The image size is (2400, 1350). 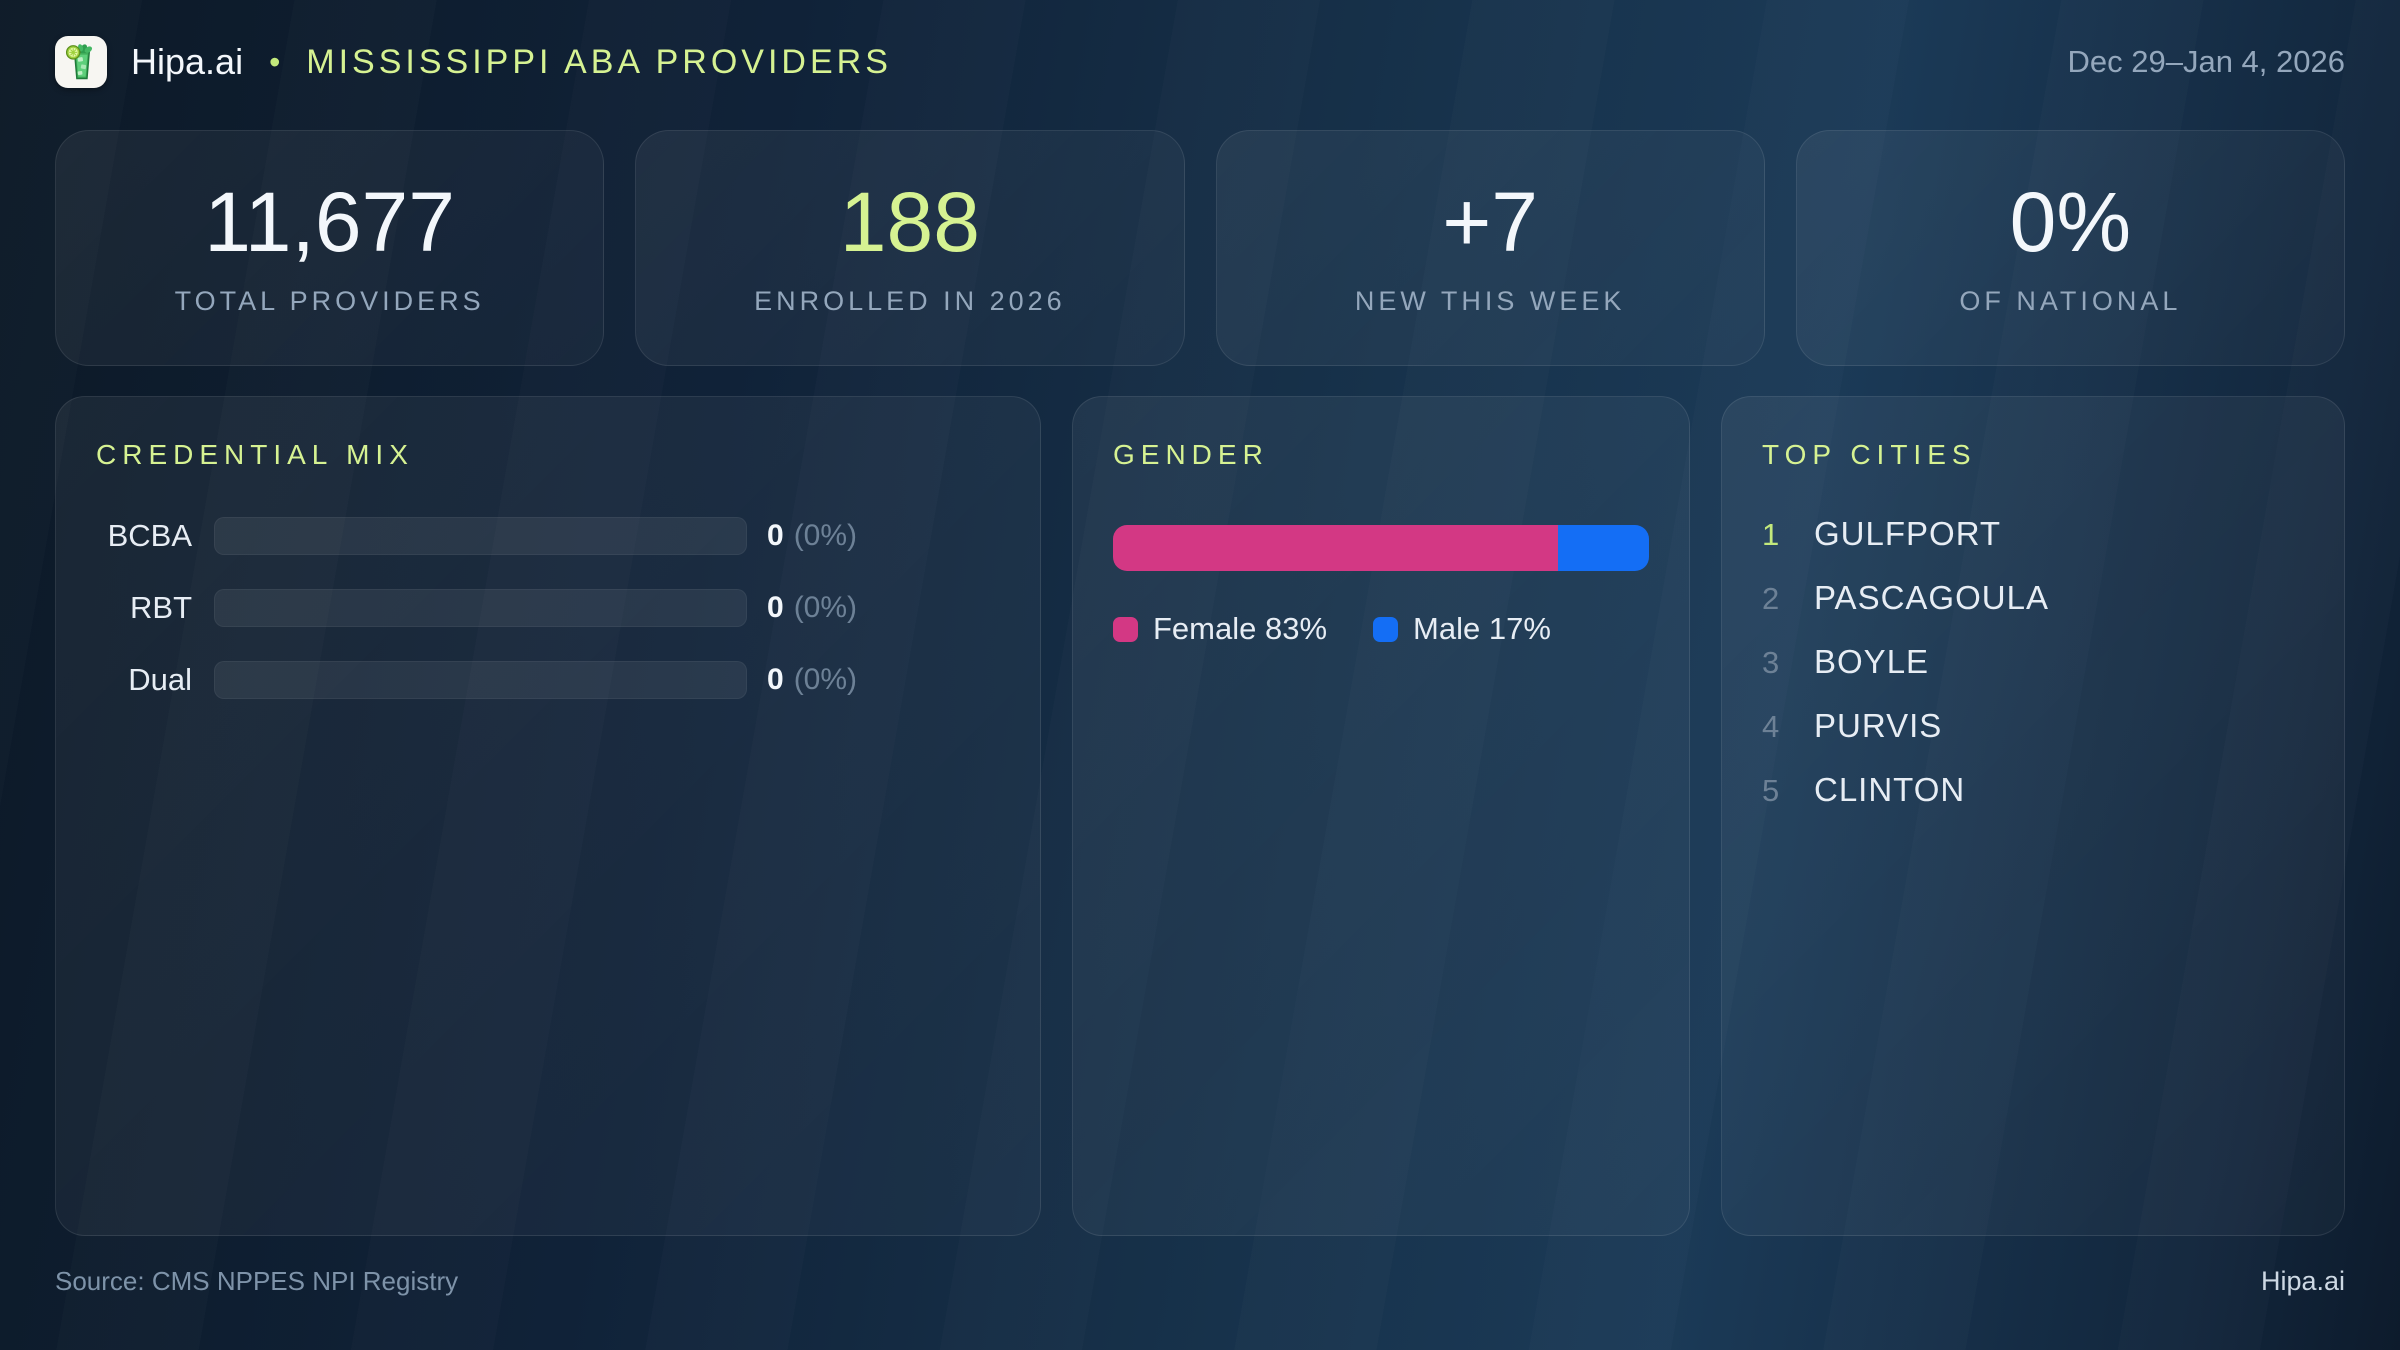 I want to click on stat-value: +7, so click(x=1490, y=221).